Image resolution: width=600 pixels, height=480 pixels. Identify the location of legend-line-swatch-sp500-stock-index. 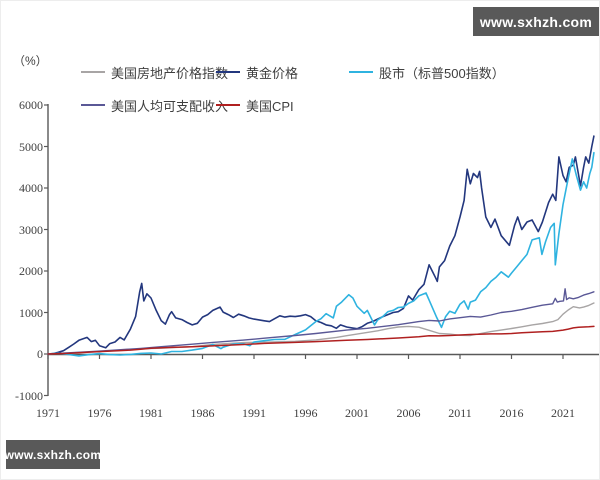
(361, 72).